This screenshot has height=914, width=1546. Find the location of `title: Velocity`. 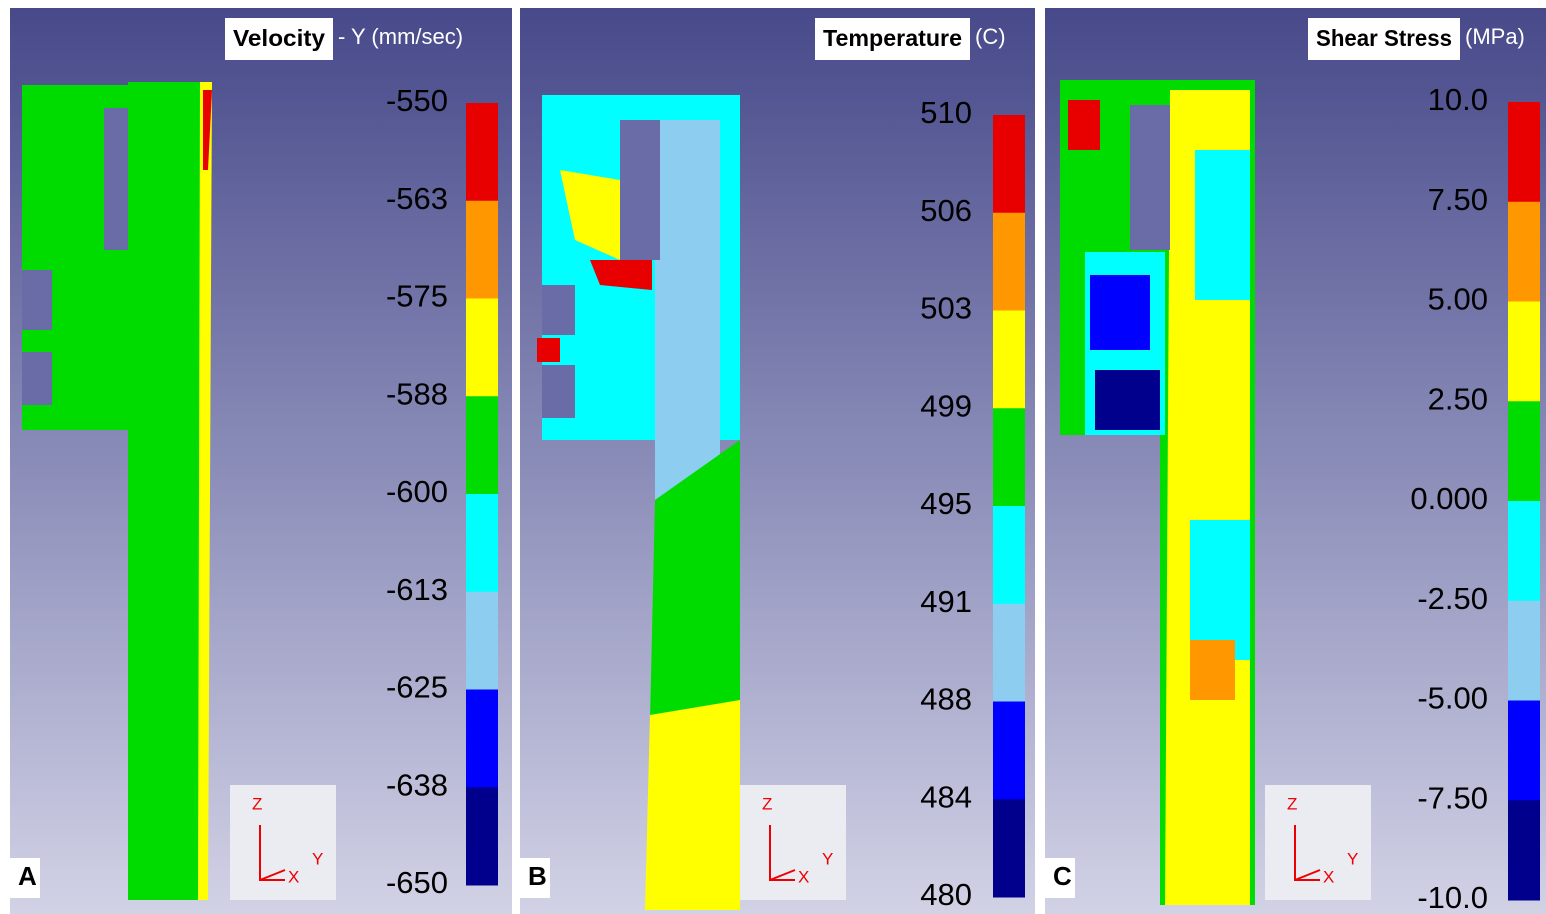

title: Velocity is located at coordinates (279, 38).